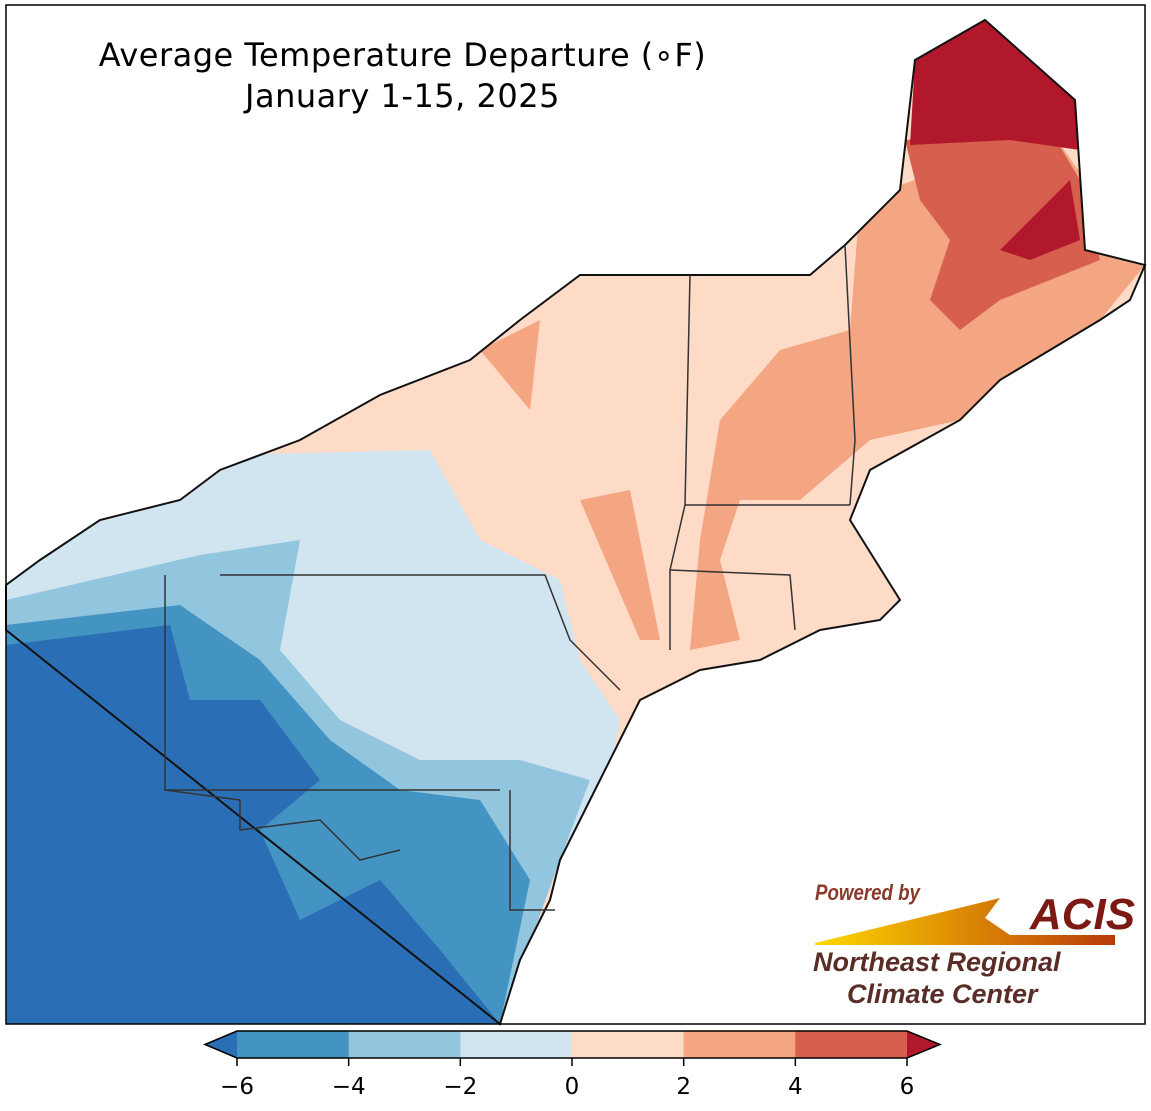  Describe the element at coordinates (867, 892) in the screenshot. I see `logo-powered-by: Powered by` at that location.